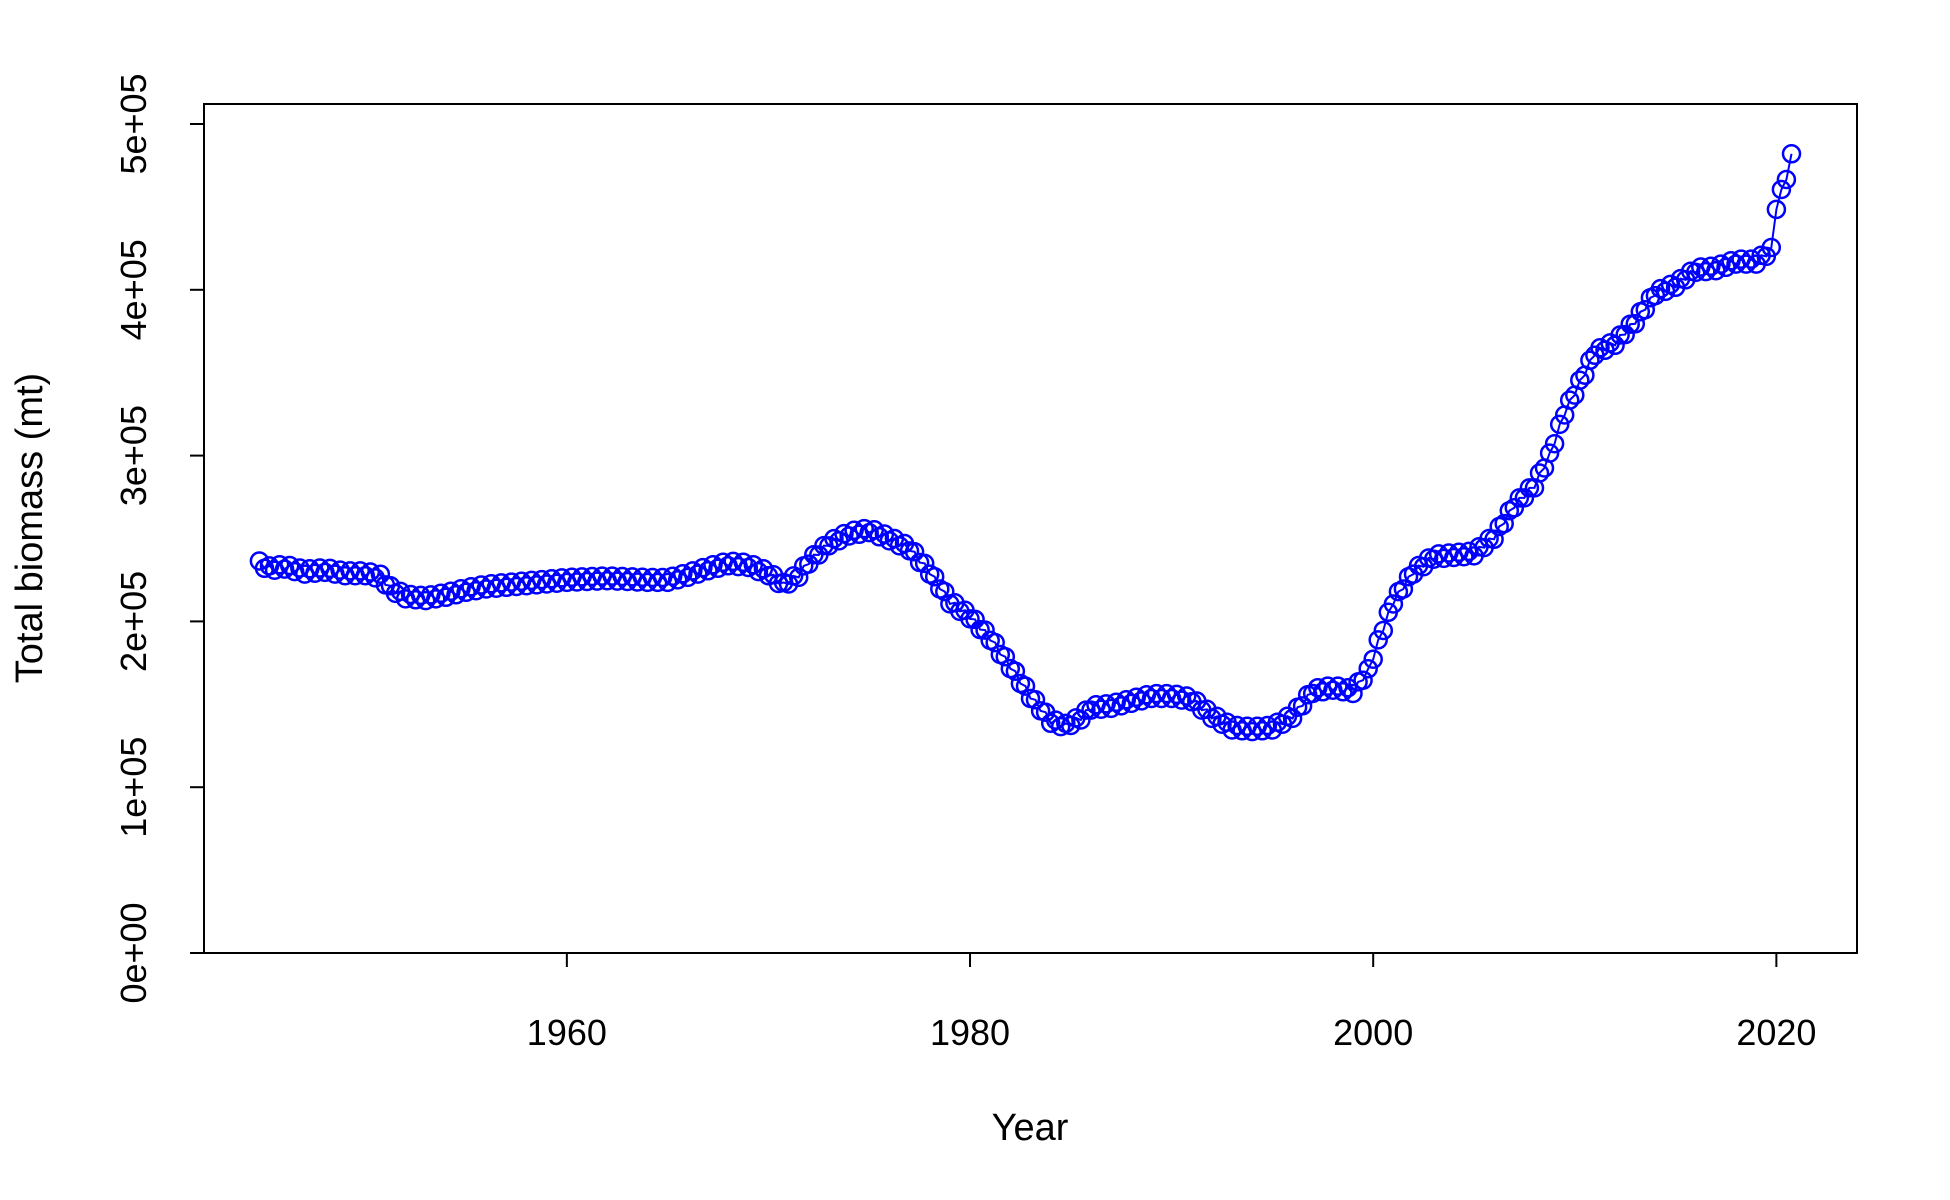 The width and height of the screenshot is (1950, 1200). What do you see at coordinates (970, 1032) in the screenshot?
I see `x-tick-label: 1980` at bounding box center [970, 1032].